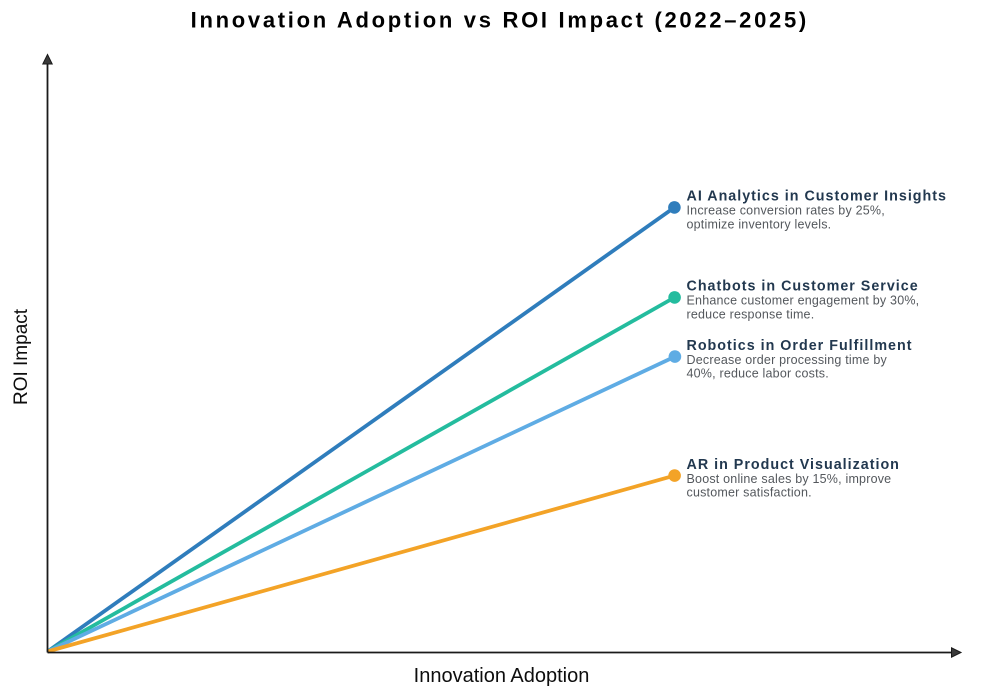  What do you see at coordinates (751, 315) in the screenshot?
I see `svg-text: reduce response time.` at bounding box center [751, 315].